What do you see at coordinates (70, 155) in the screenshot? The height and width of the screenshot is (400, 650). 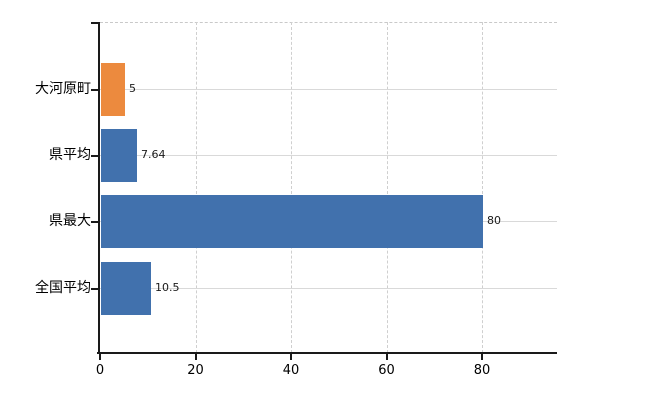 I see `category-label: 県平均` at bounding box center [70, 155].